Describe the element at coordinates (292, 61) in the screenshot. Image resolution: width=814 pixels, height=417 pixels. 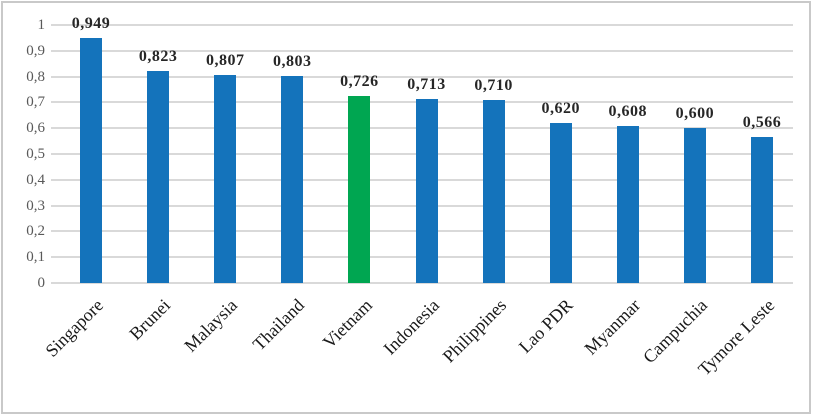
I see `bar-value-label: 0,803` at that location.